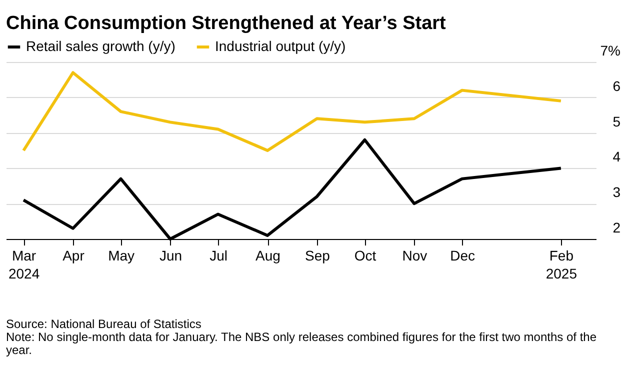 The width and height of the screenshot is (628, 369). What do you see at coordinates (101, 46) in the screenshot?
I see `legend-label: Retail sales growth (y/y)` at bounding box center [101, 46].